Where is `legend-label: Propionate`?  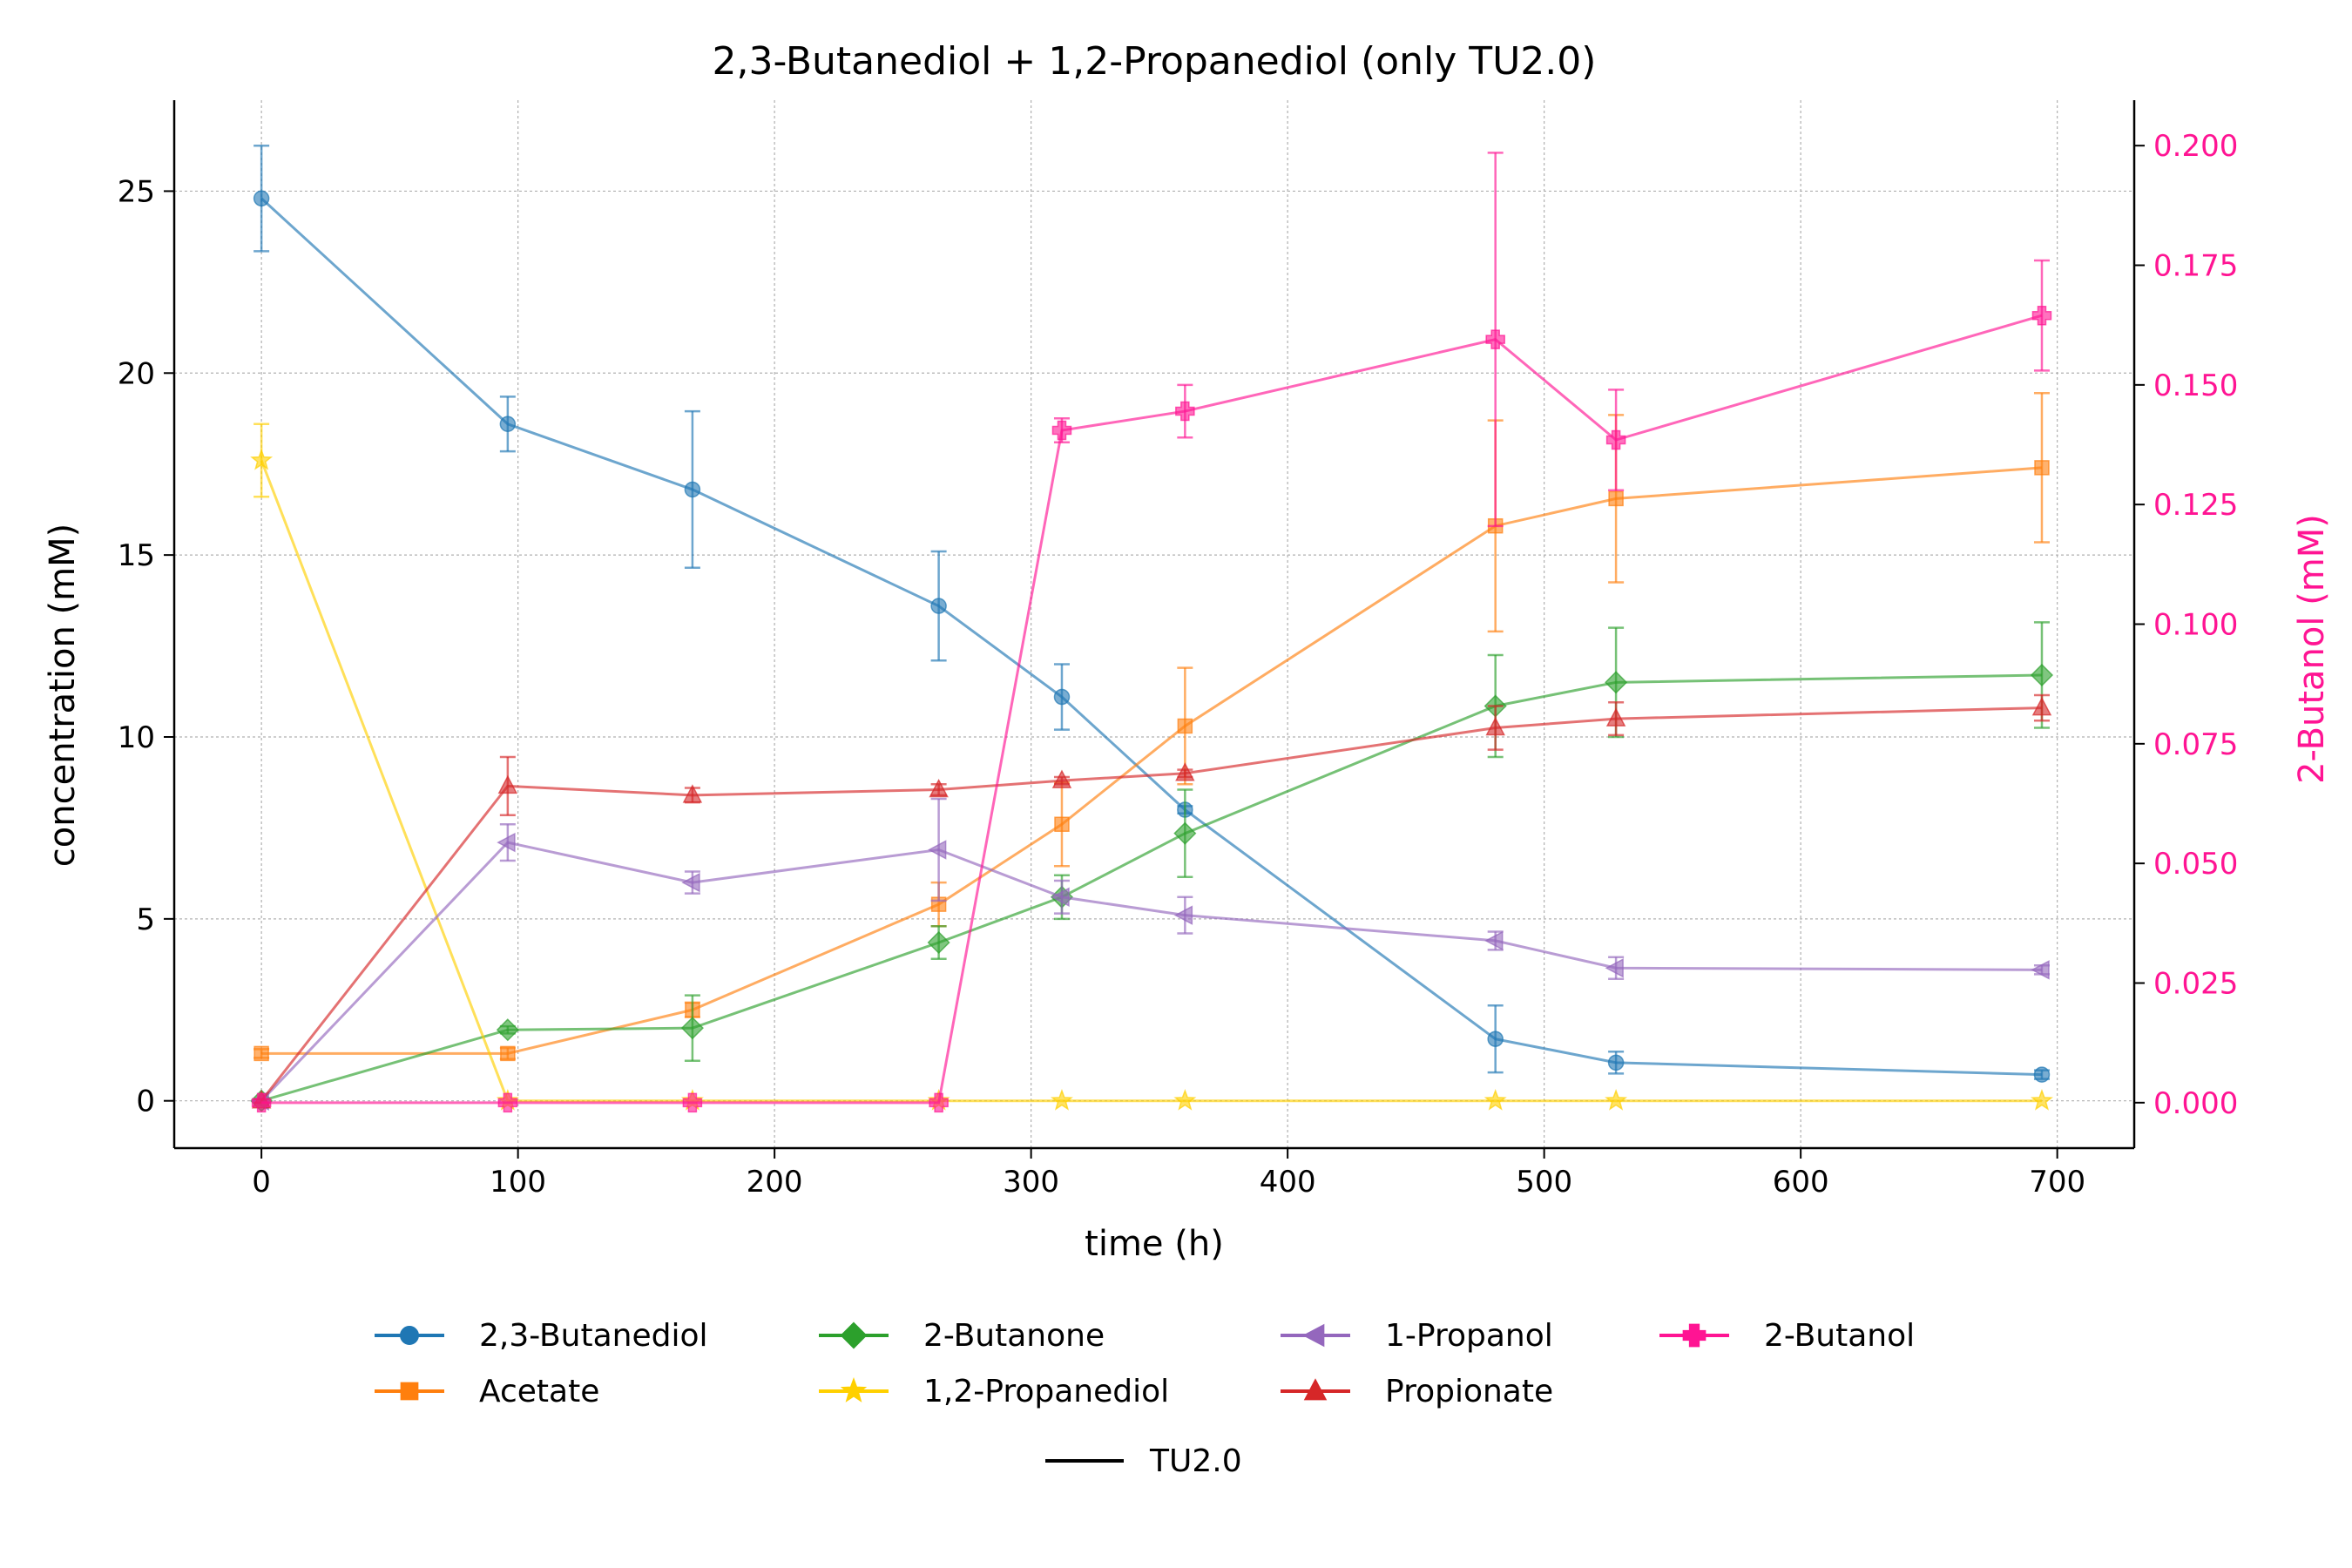
legend-label: Propionate is located at coordinates (1469, 1391).